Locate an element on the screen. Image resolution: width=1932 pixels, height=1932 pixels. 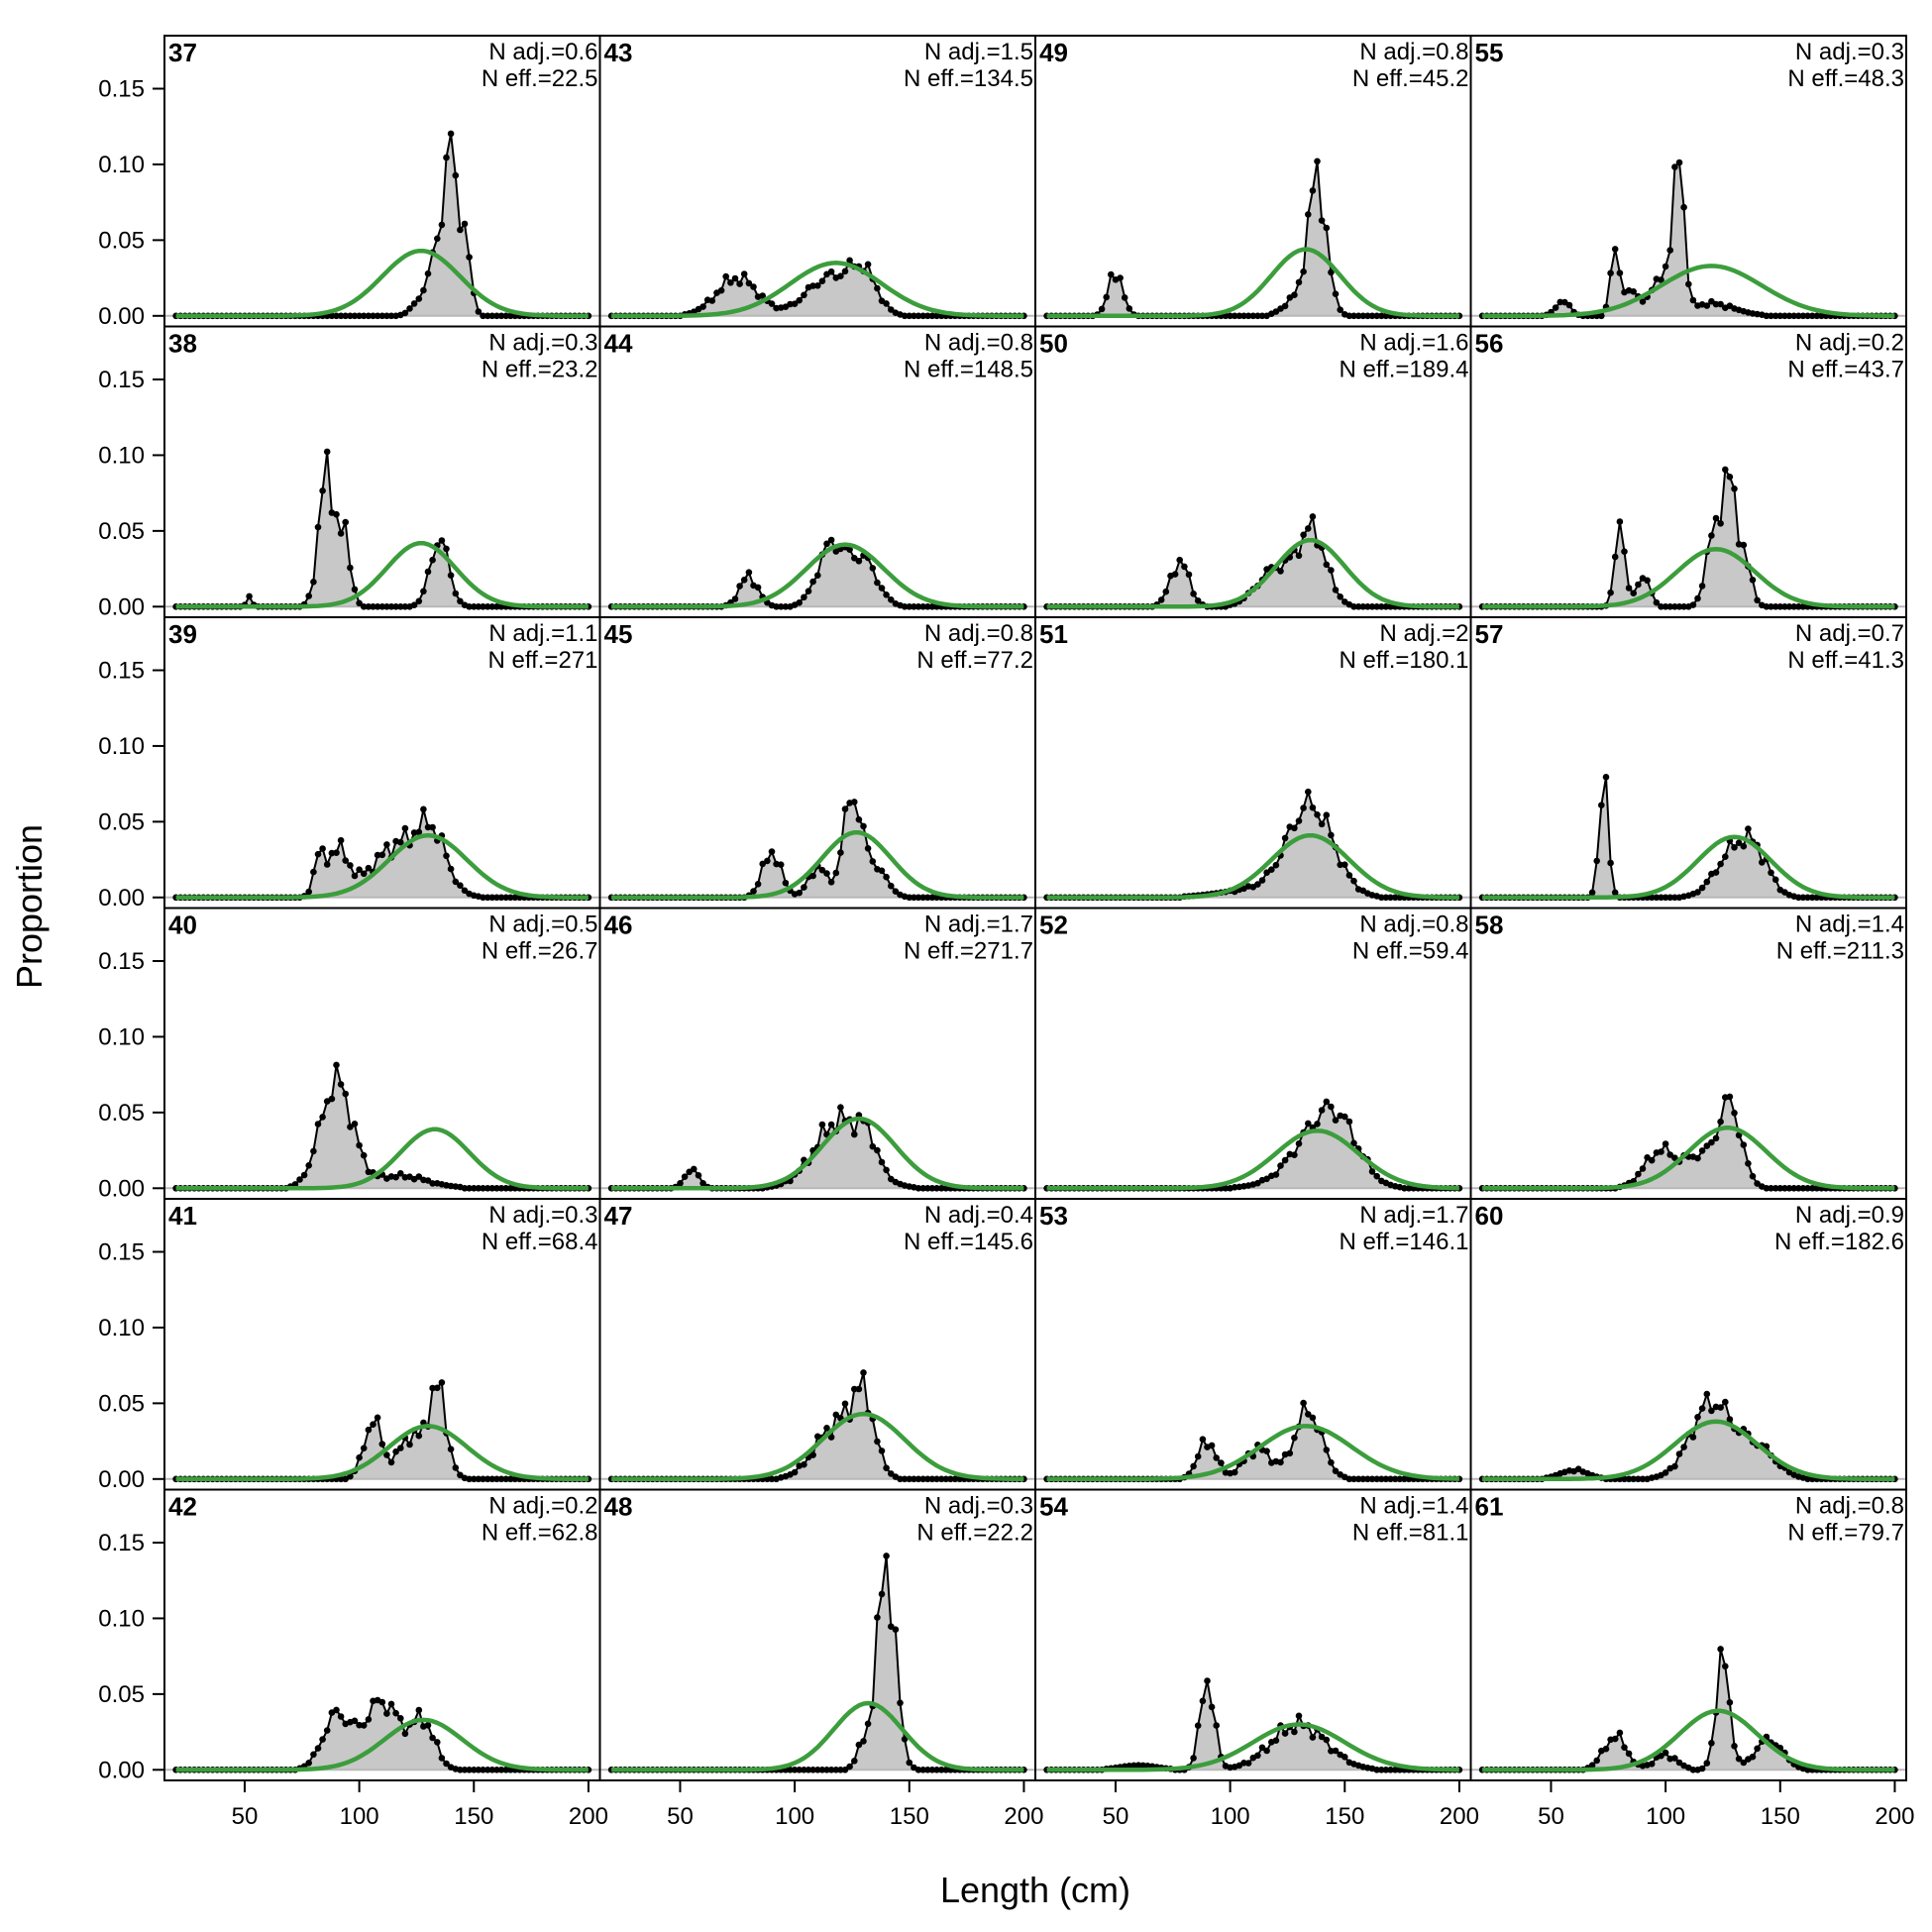
n-adj-label: N adj.=0.3 is located at coordinates (1849, 52).